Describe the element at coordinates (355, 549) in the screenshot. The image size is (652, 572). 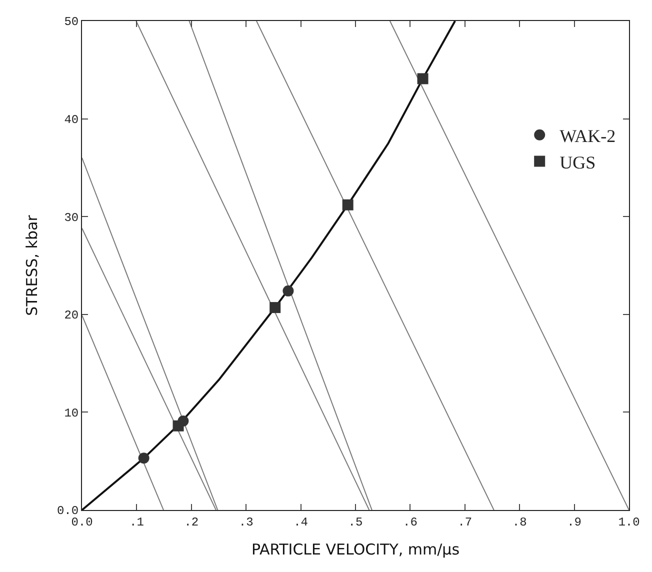
I see `x-axis-title: PARTICLE VELOCITY, mm/µs` at that location.